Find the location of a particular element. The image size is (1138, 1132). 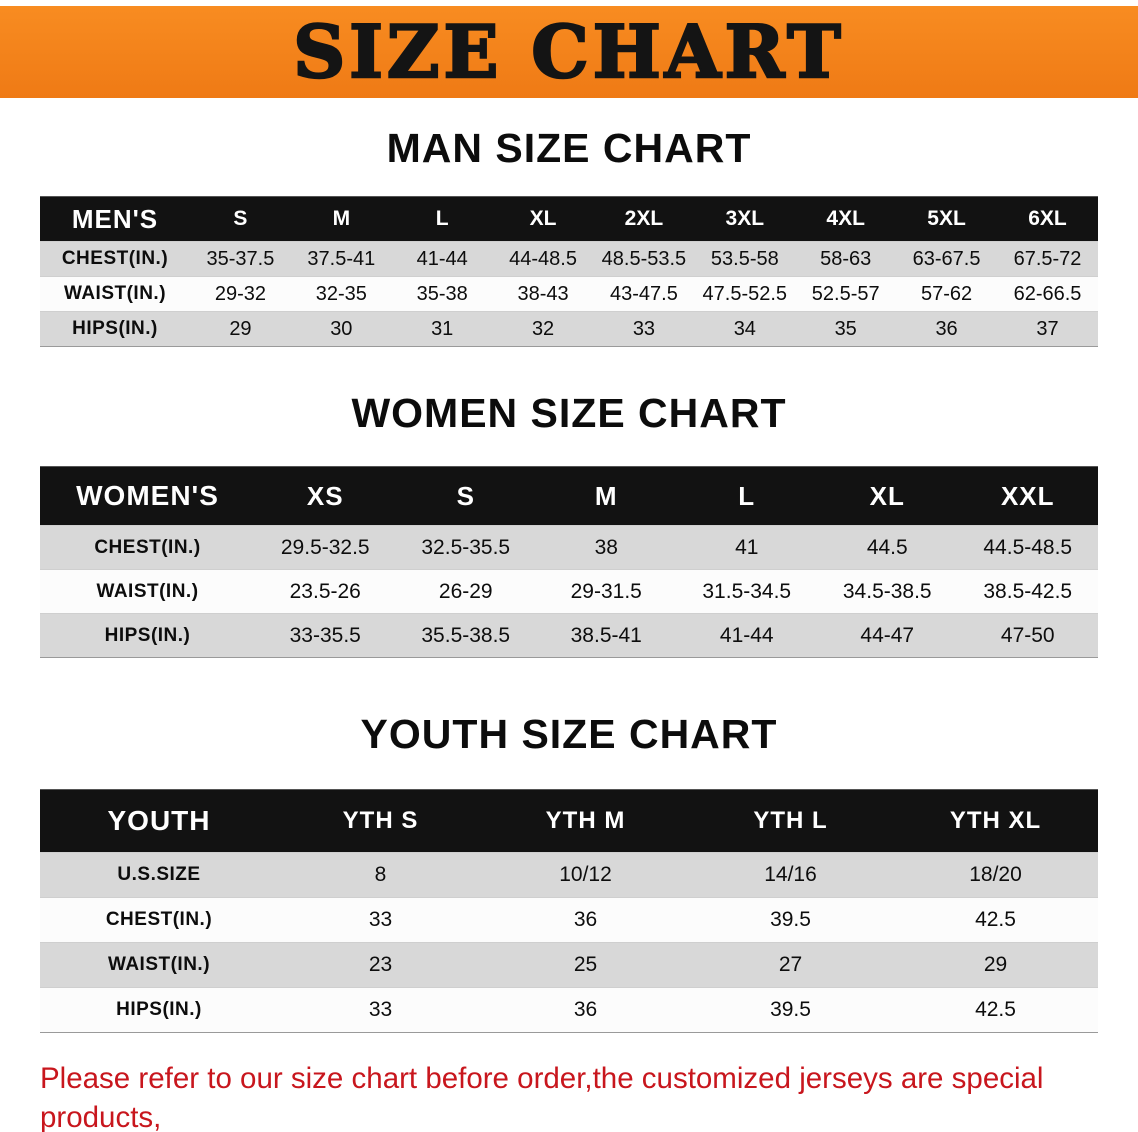

measurement-value: 23 is located at coordinates (380, 965).